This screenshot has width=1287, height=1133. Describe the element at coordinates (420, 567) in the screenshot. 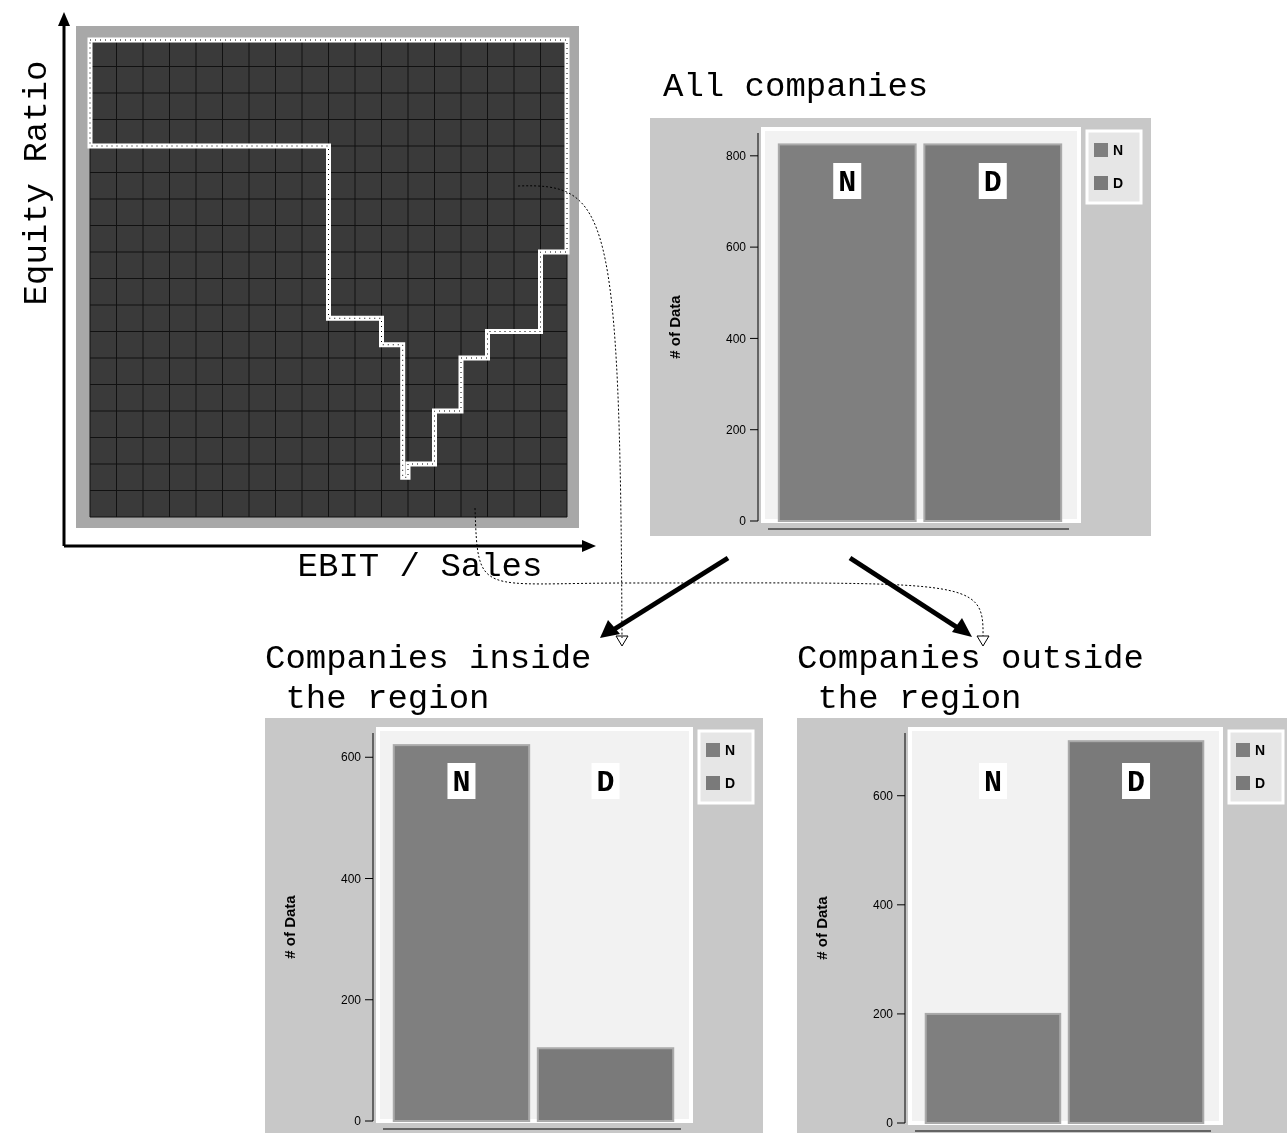

I see `text: EBIT / Sales` at that location.